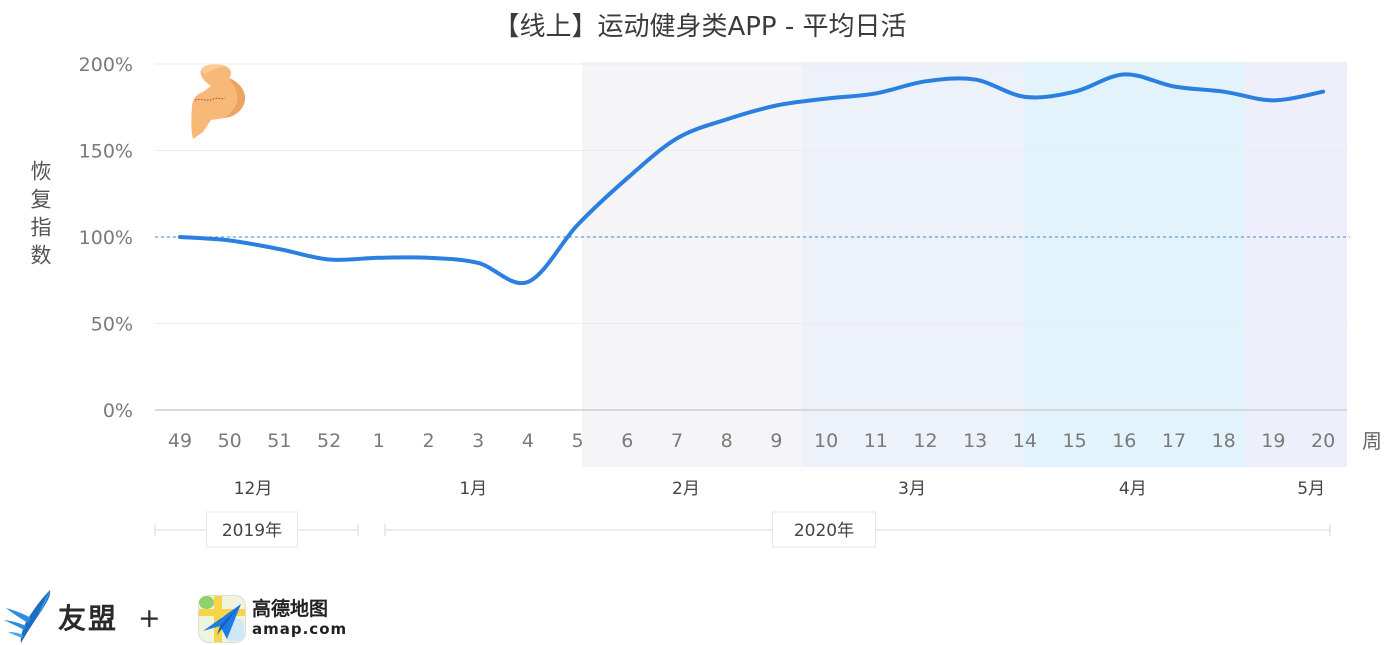 The width and height of the screenshot is (1400, 645). Describe the element at coordinates (180, 441) in the screenshot. I see `x-tick-label: 49` at that location.